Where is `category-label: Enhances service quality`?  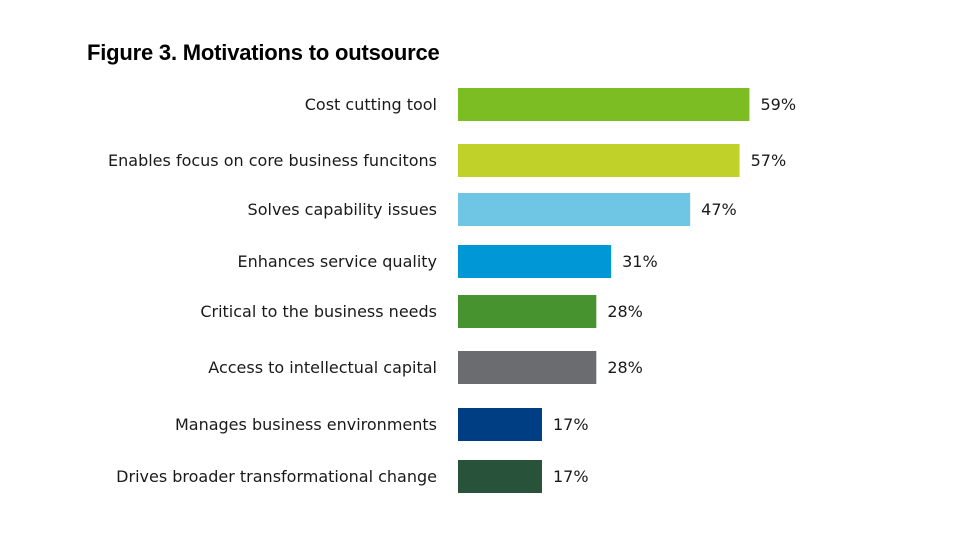
category-label: Enhances service quality is located at coordinates (337, 261).